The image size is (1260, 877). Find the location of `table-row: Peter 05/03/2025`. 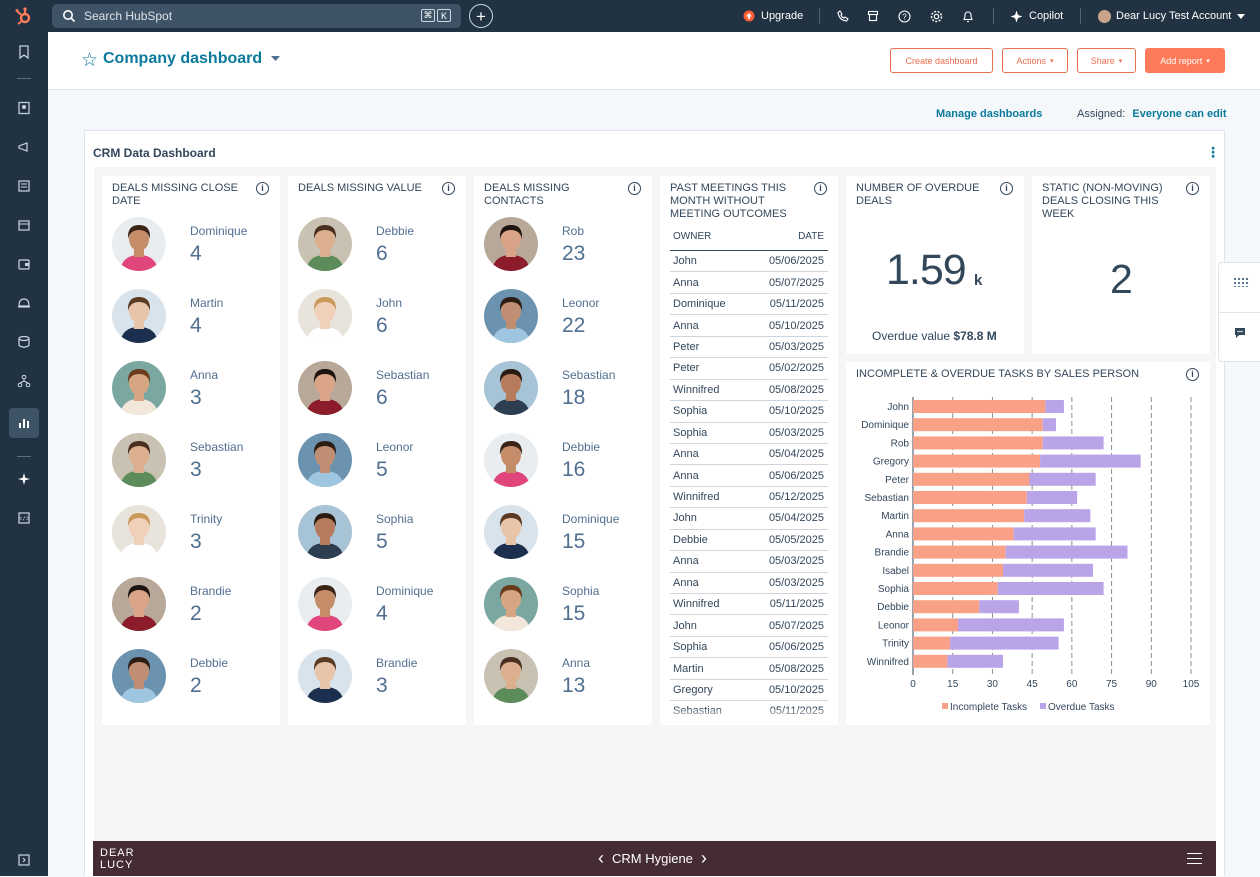

table-row: Peter 05/03/2025 is located at coordinates (749, 348).